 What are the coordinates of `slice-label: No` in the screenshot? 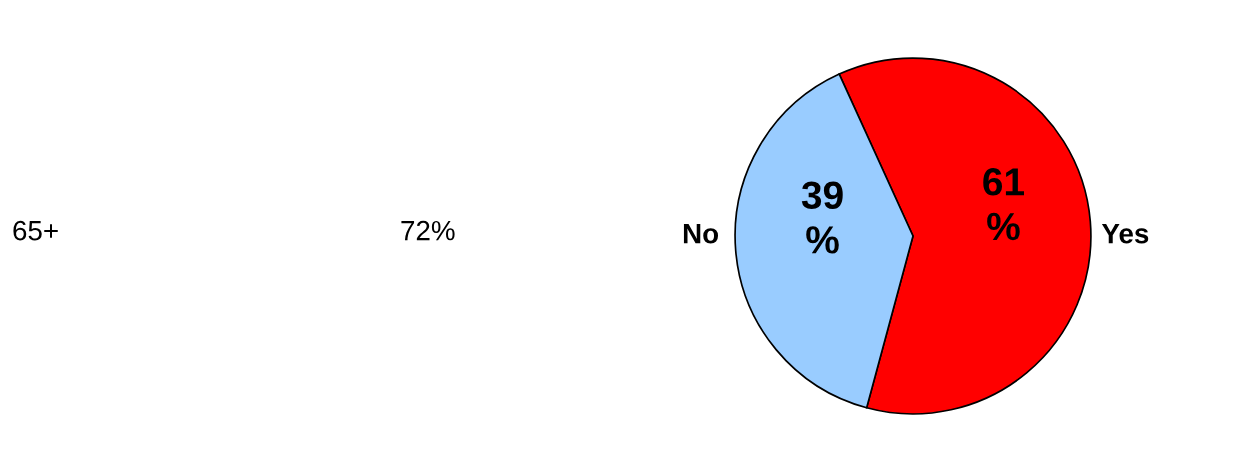 It's located at (701, 234).